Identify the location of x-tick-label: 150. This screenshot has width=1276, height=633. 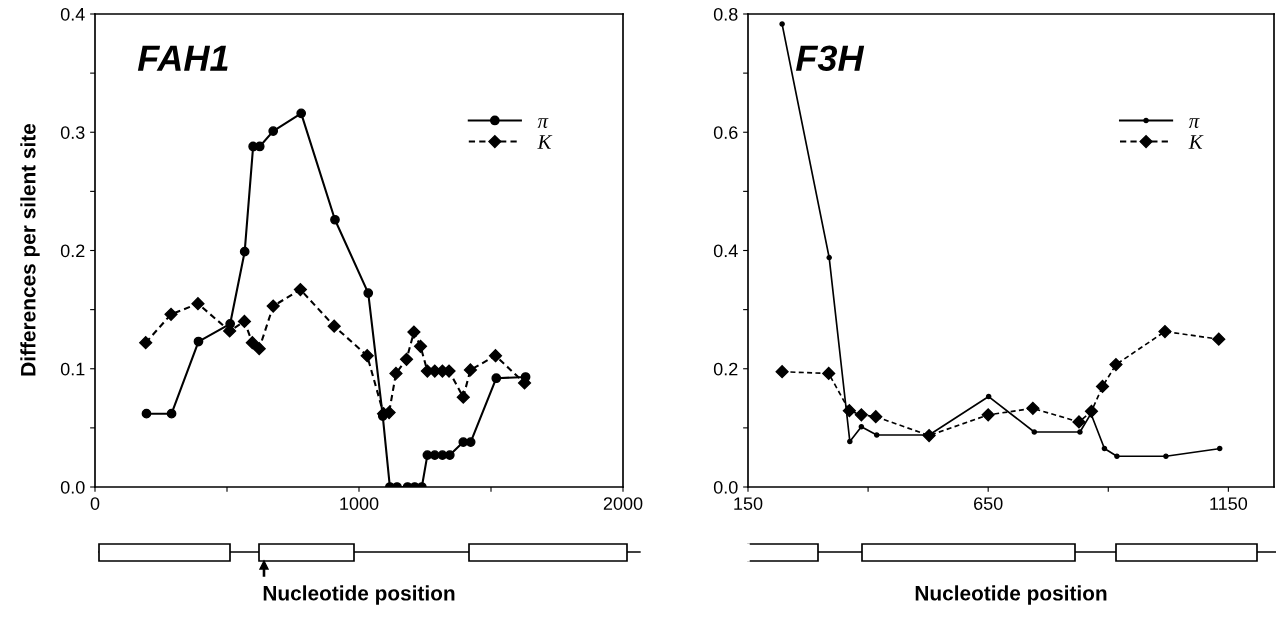
(748, 503).